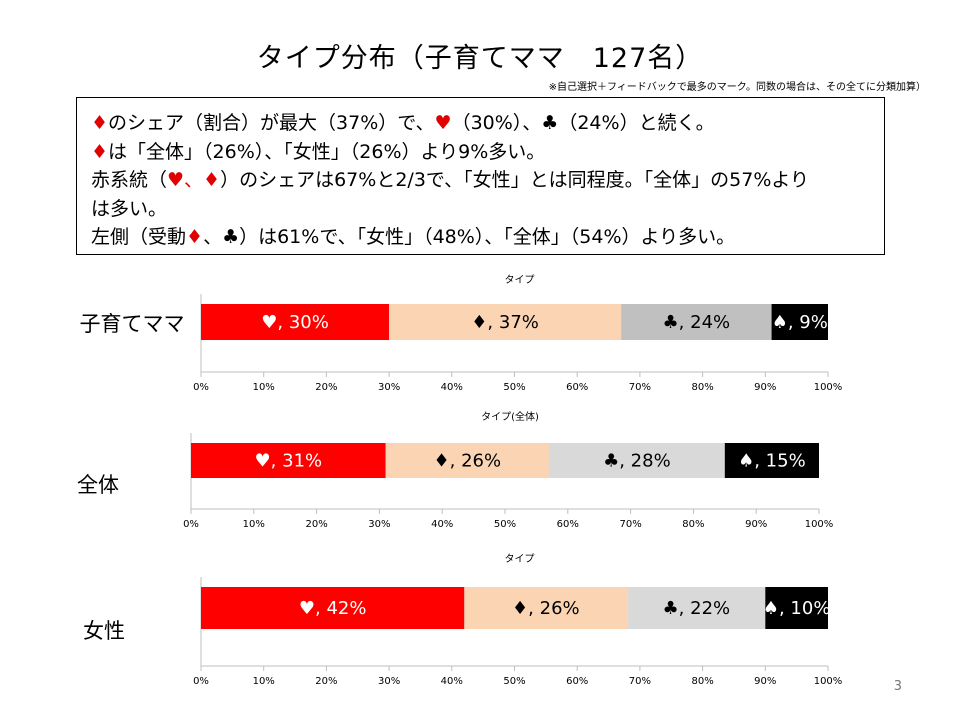 The height and width of the screenshot is (720, 960). I want to click on summary-text: のシェア（割合）が最大（37%）で、, so click(271, 123).